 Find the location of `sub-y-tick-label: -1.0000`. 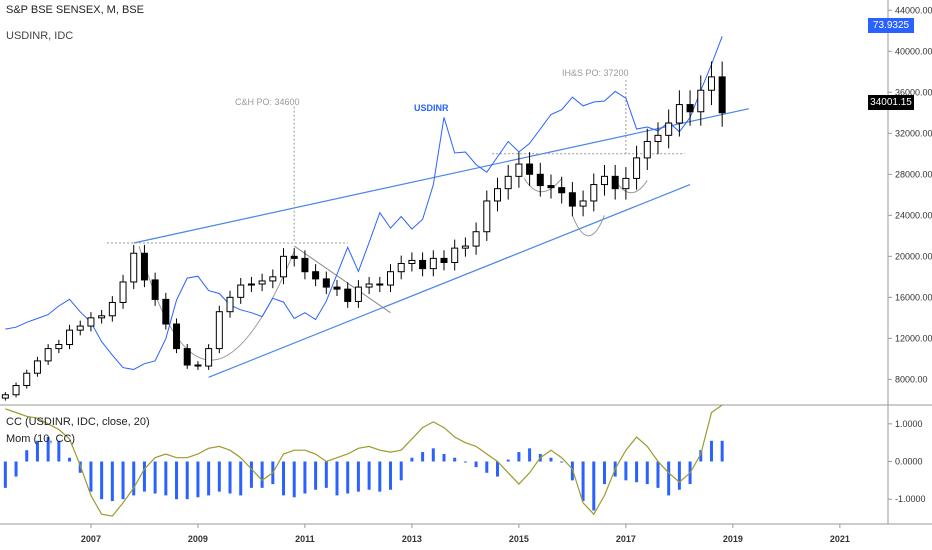

sub-y-tick-label: -1.0000 is located at coordinates (910, 499).